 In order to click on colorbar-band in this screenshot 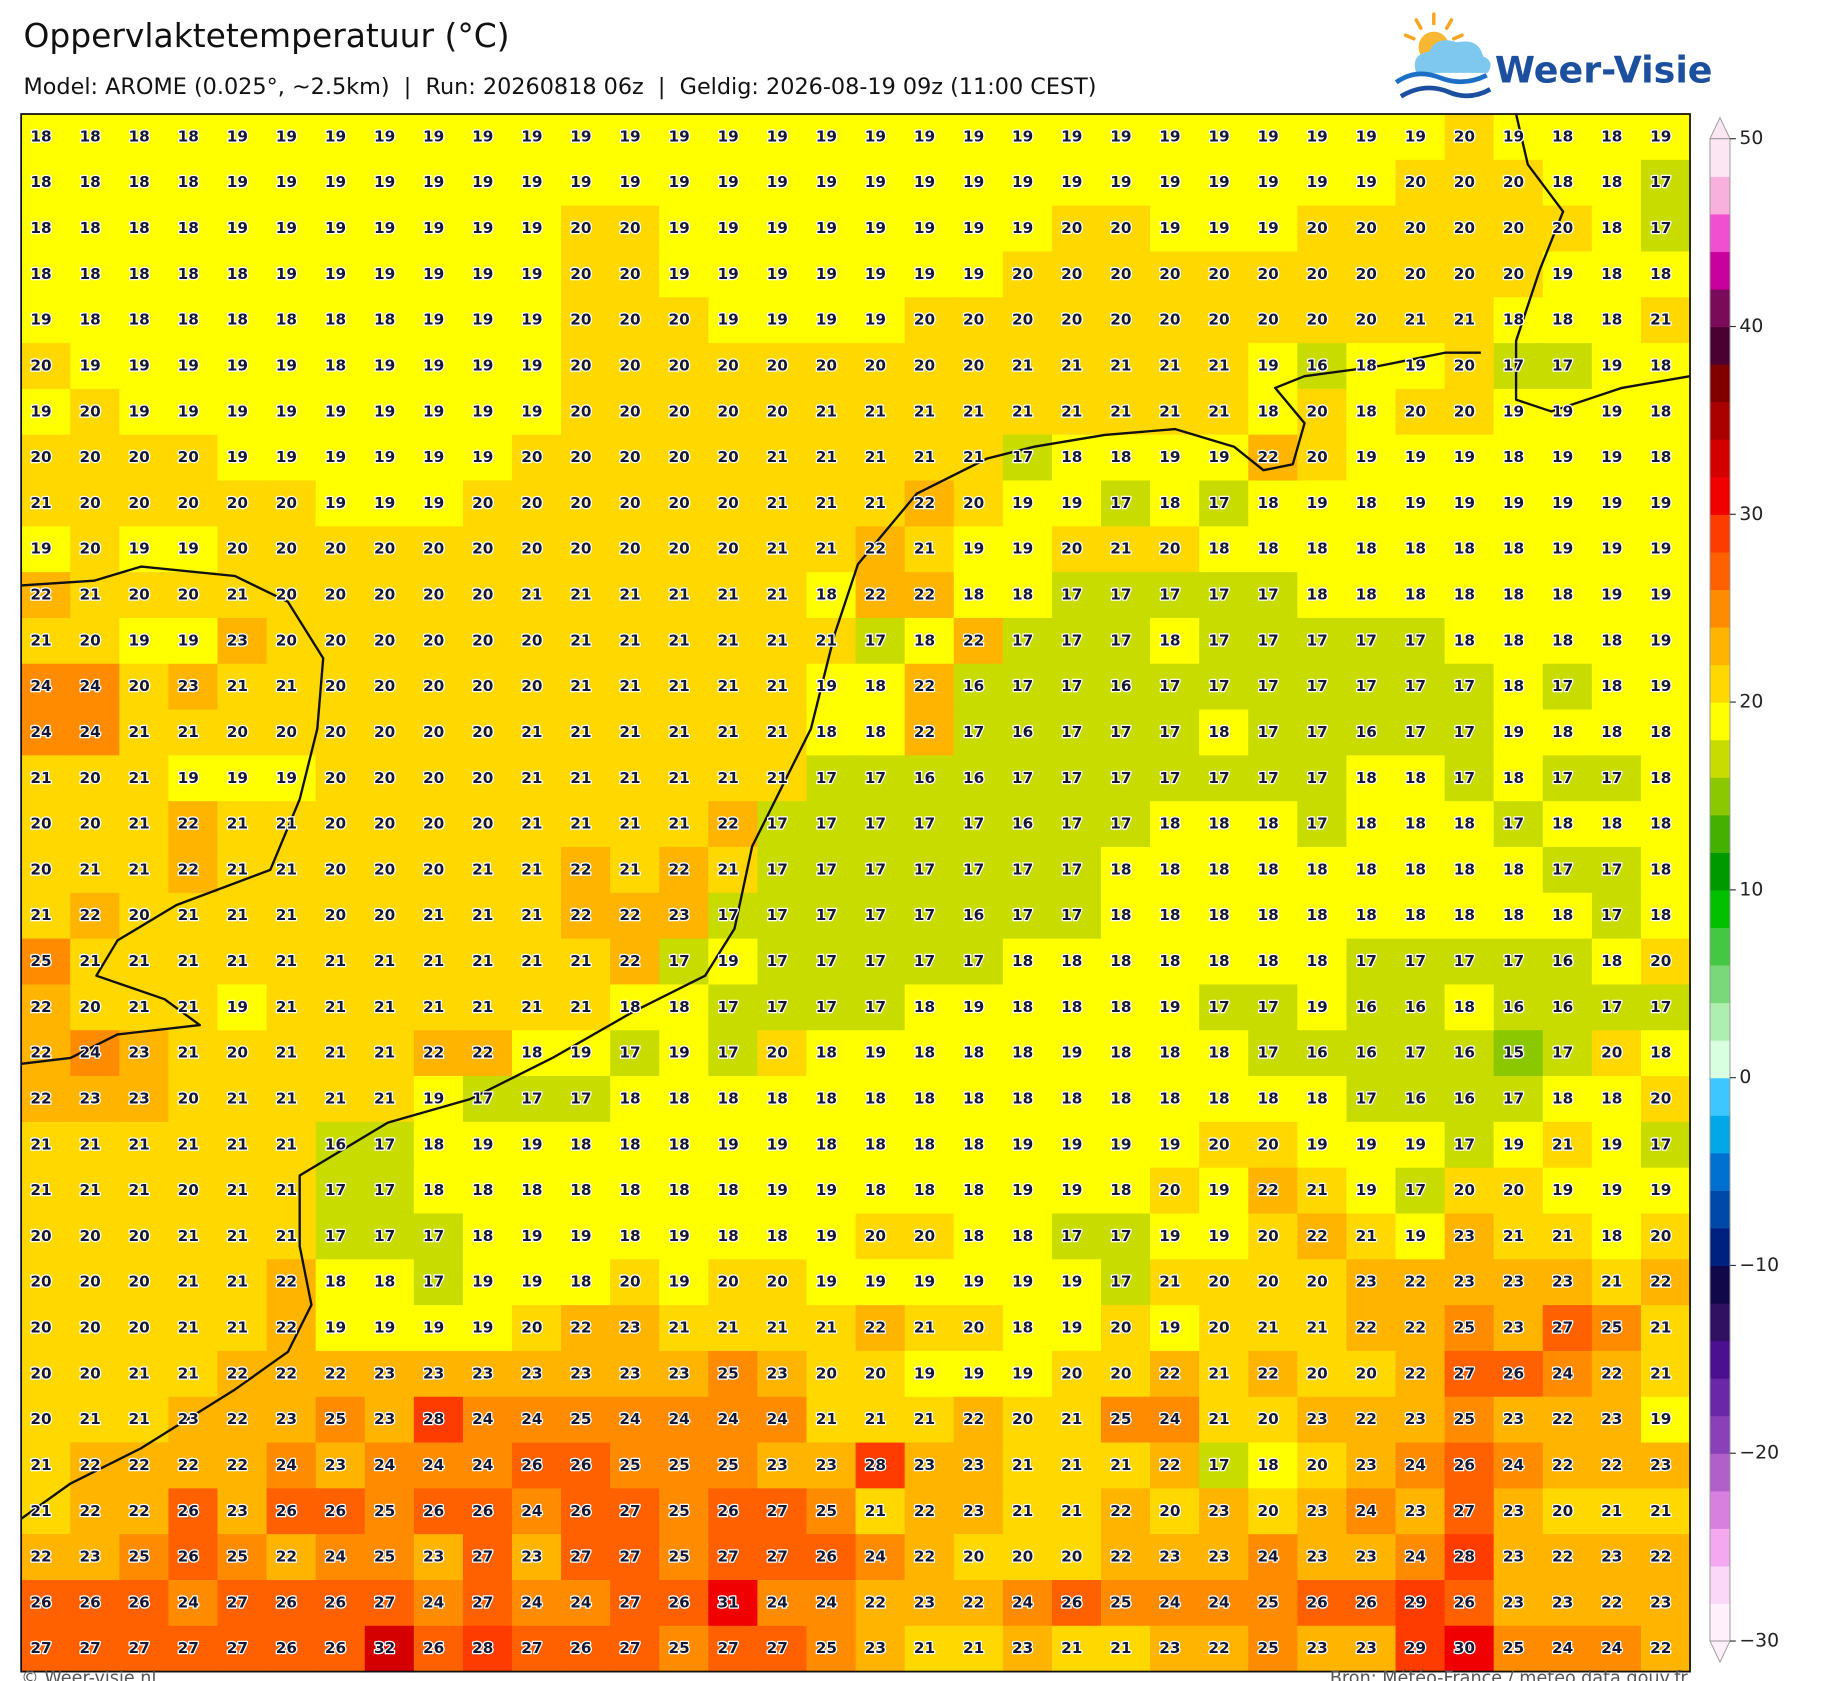, I will do `click(1720, 1472)`.